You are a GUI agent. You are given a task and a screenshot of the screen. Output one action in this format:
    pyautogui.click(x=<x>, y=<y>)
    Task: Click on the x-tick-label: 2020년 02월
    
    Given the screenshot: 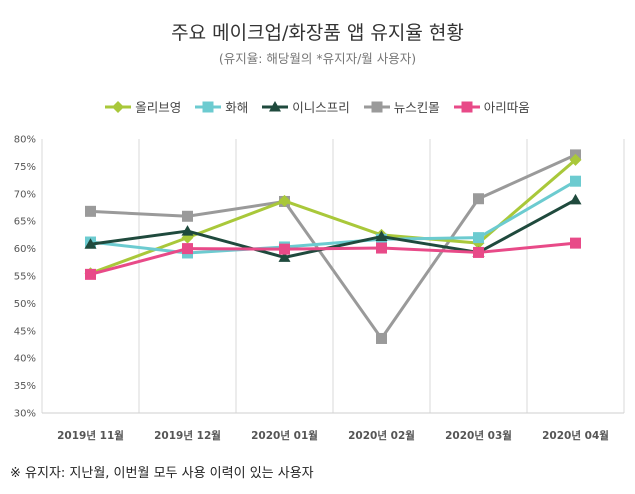 What is the action you would take?
    pyautogui.click(x=381, y=435)
    